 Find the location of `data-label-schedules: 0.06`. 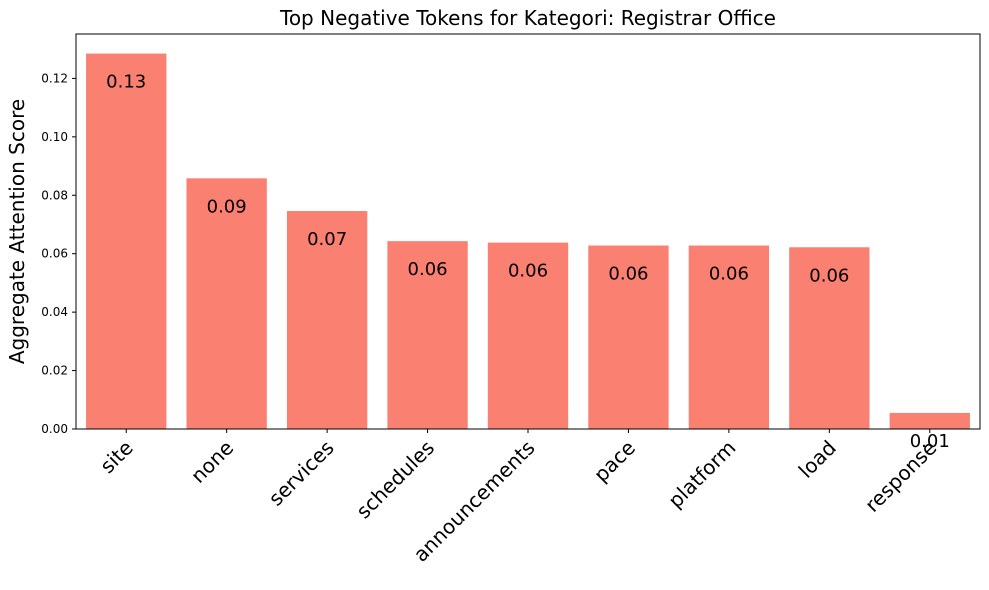

data-label-schedules: 0.06 is located at coordinates (428, 269).